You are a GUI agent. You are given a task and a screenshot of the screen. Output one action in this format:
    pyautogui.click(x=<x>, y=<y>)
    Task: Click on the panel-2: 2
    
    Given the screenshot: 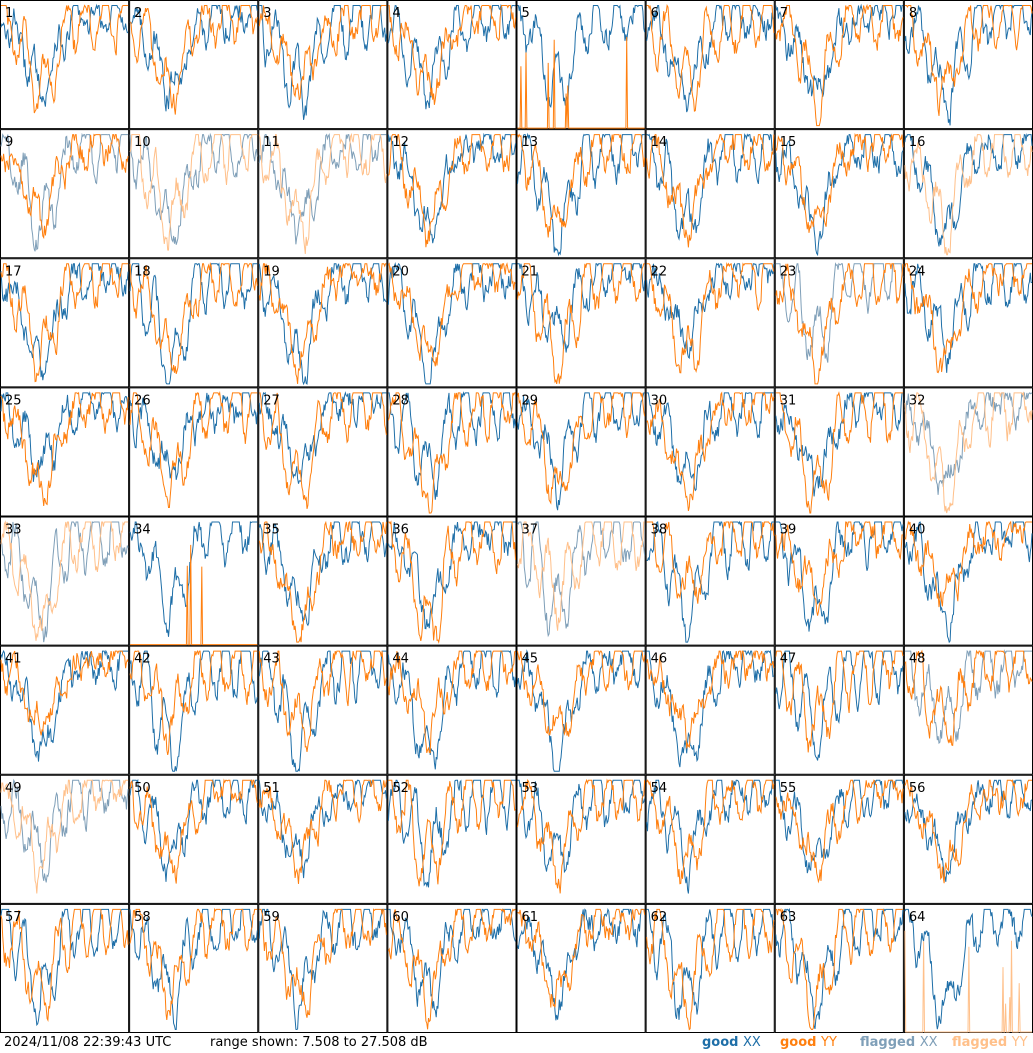 What is the action you would take?
    pyautogui.click(x=194, y=65)
    